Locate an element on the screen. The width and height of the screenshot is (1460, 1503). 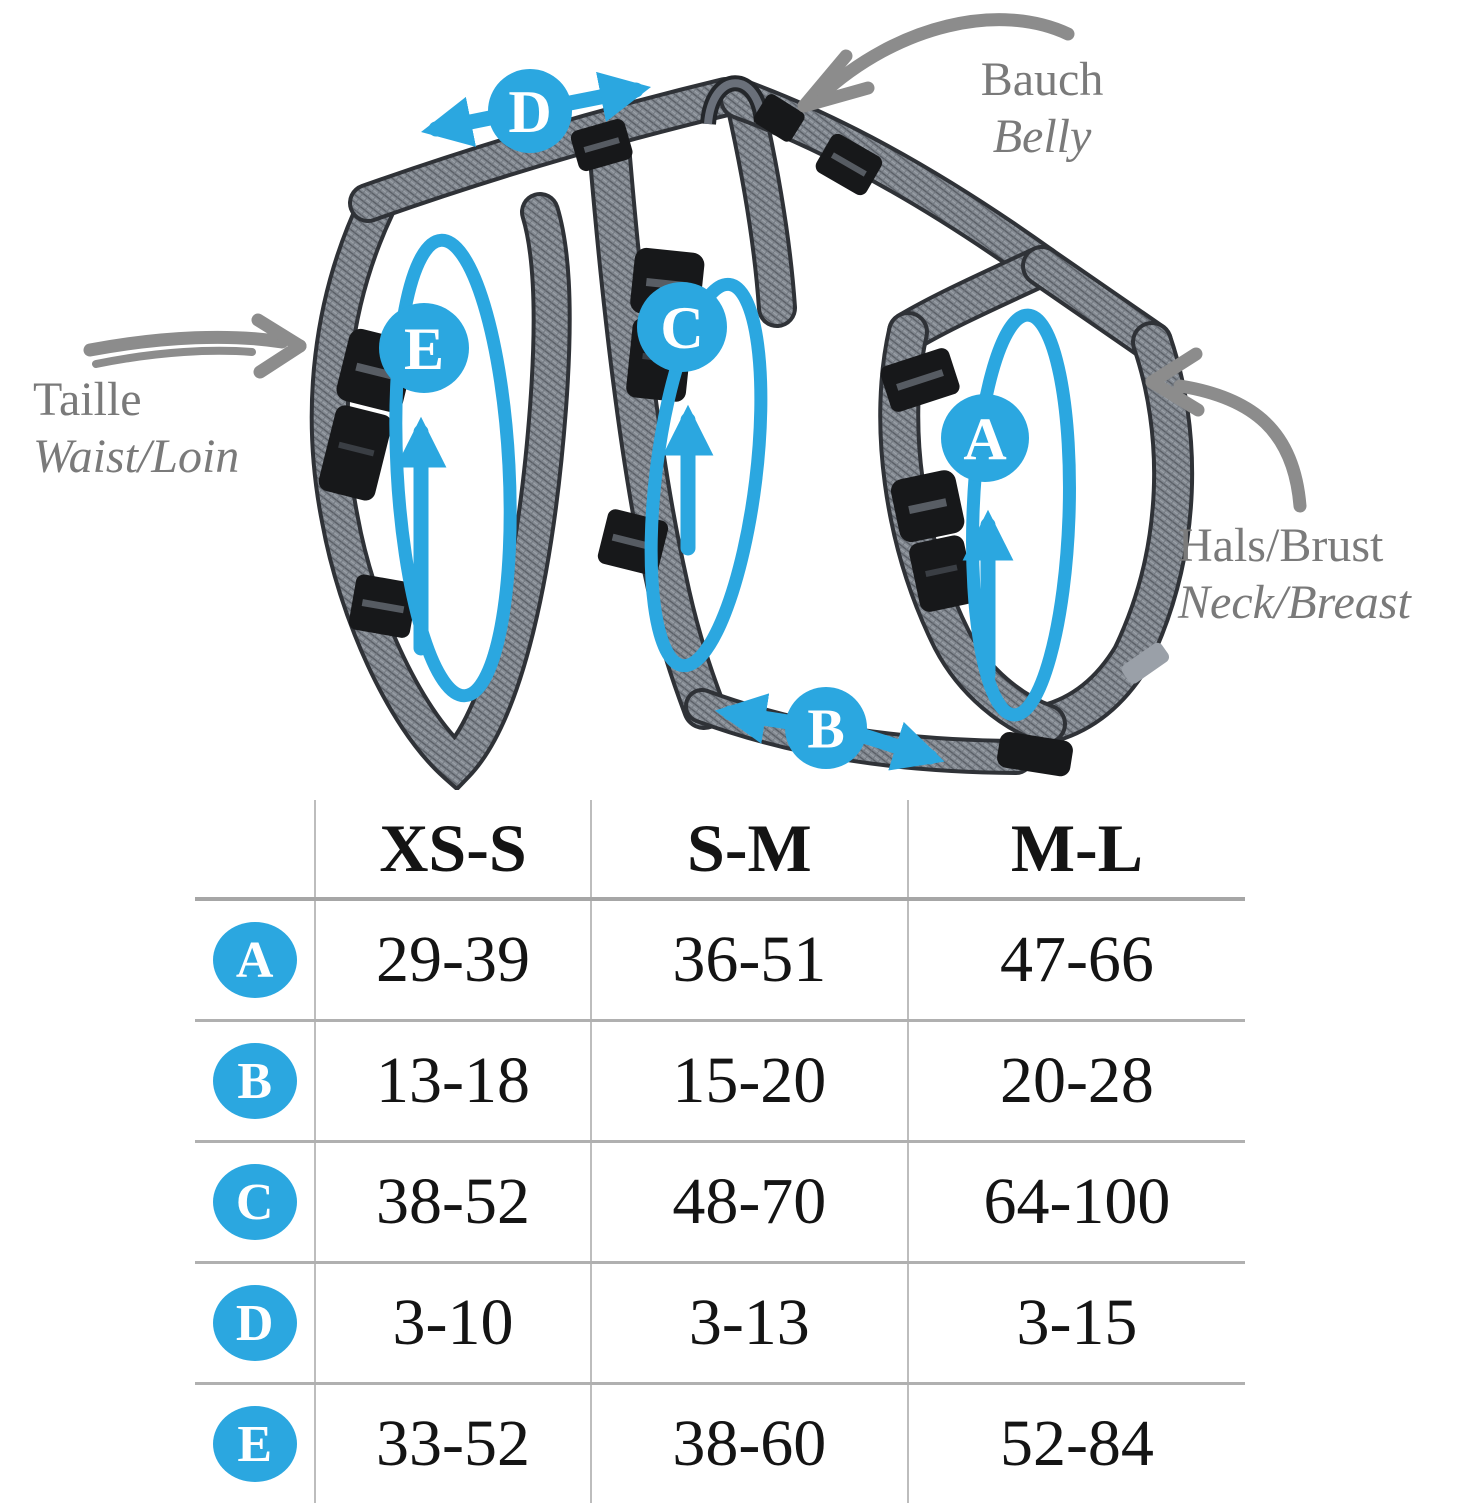
arrow-b-right-icon is located at coordinates (900, 746).